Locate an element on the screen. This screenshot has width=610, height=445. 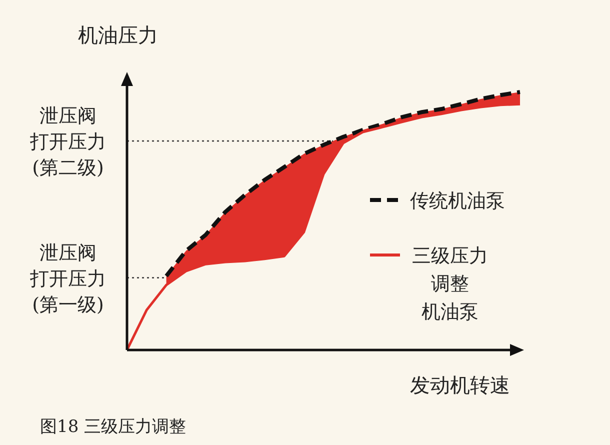
legend-label: 传统机油泵 is located at coordinates (457, 201).